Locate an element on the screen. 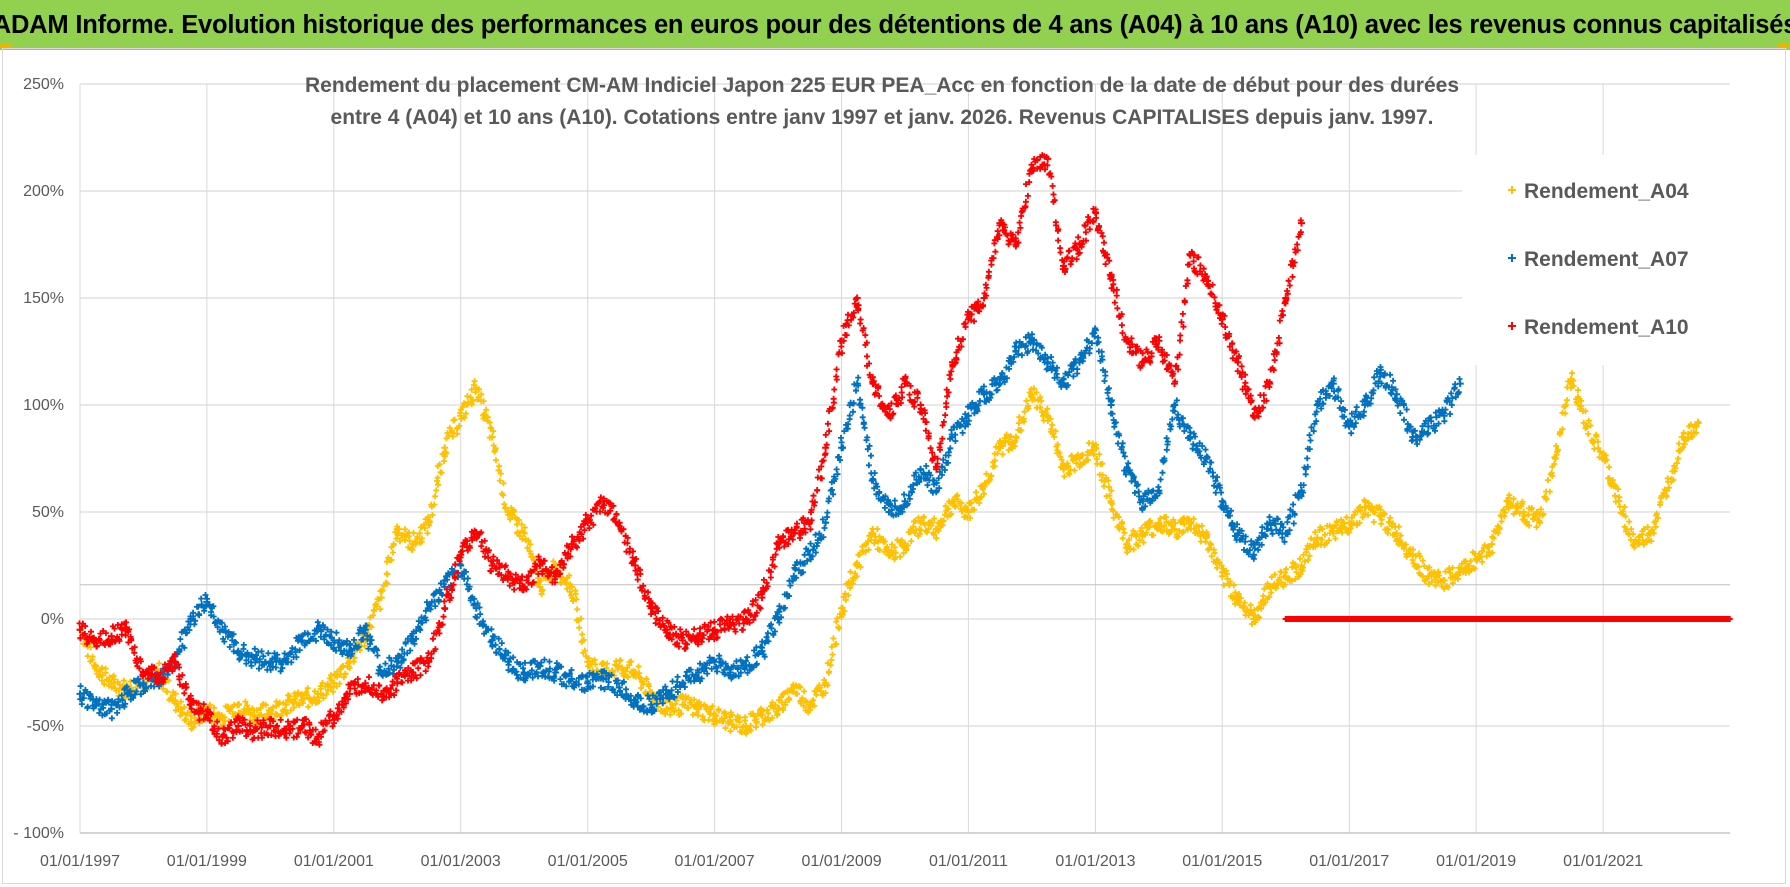  data-point-a04 is located at coordinates (445, 448).